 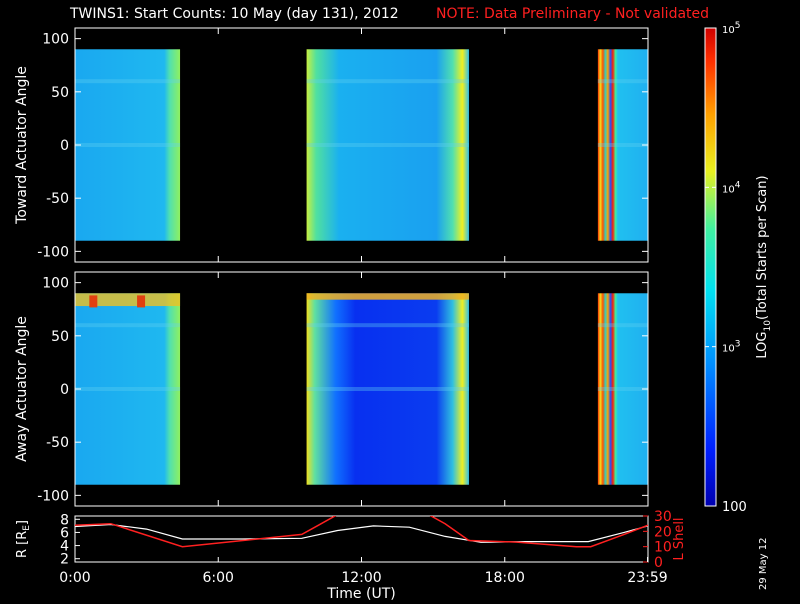 I want to click on y-tick-label: 2, so click(x=64, y=560).